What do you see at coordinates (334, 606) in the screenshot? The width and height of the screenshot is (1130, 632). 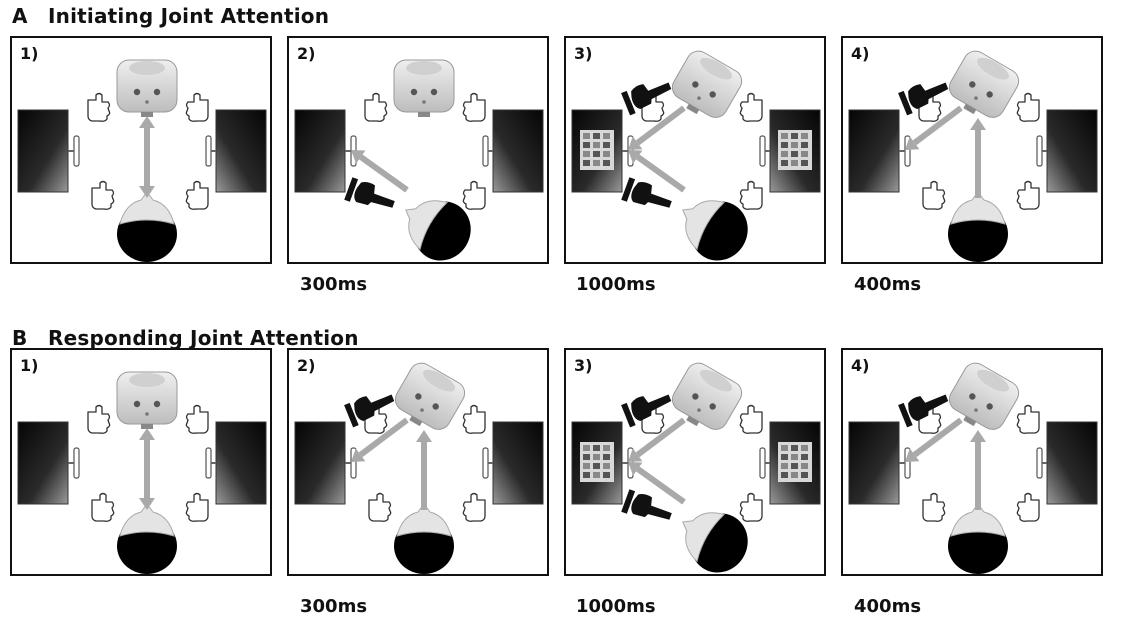 I see `duration-b-1: 300ms` at bounding box center [334, 606].